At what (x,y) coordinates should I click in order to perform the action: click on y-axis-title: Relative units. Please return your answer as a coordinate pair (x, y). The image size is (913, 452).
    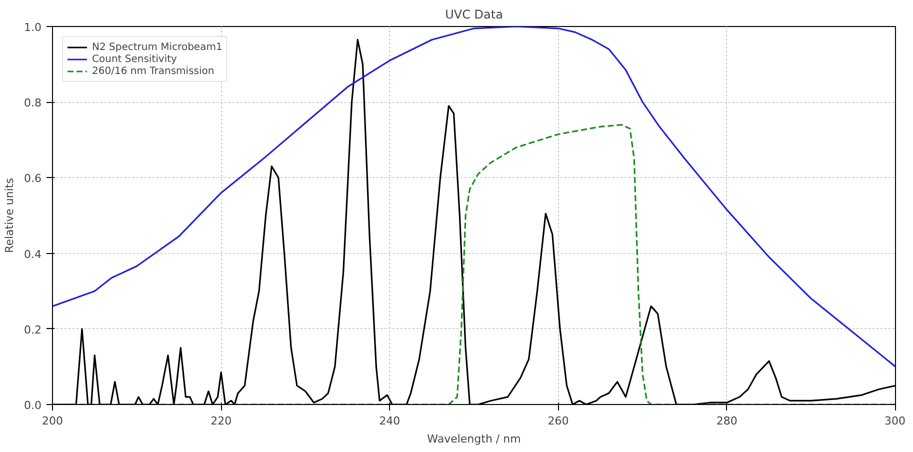
    Looking at the image, I should click on (9, 215).